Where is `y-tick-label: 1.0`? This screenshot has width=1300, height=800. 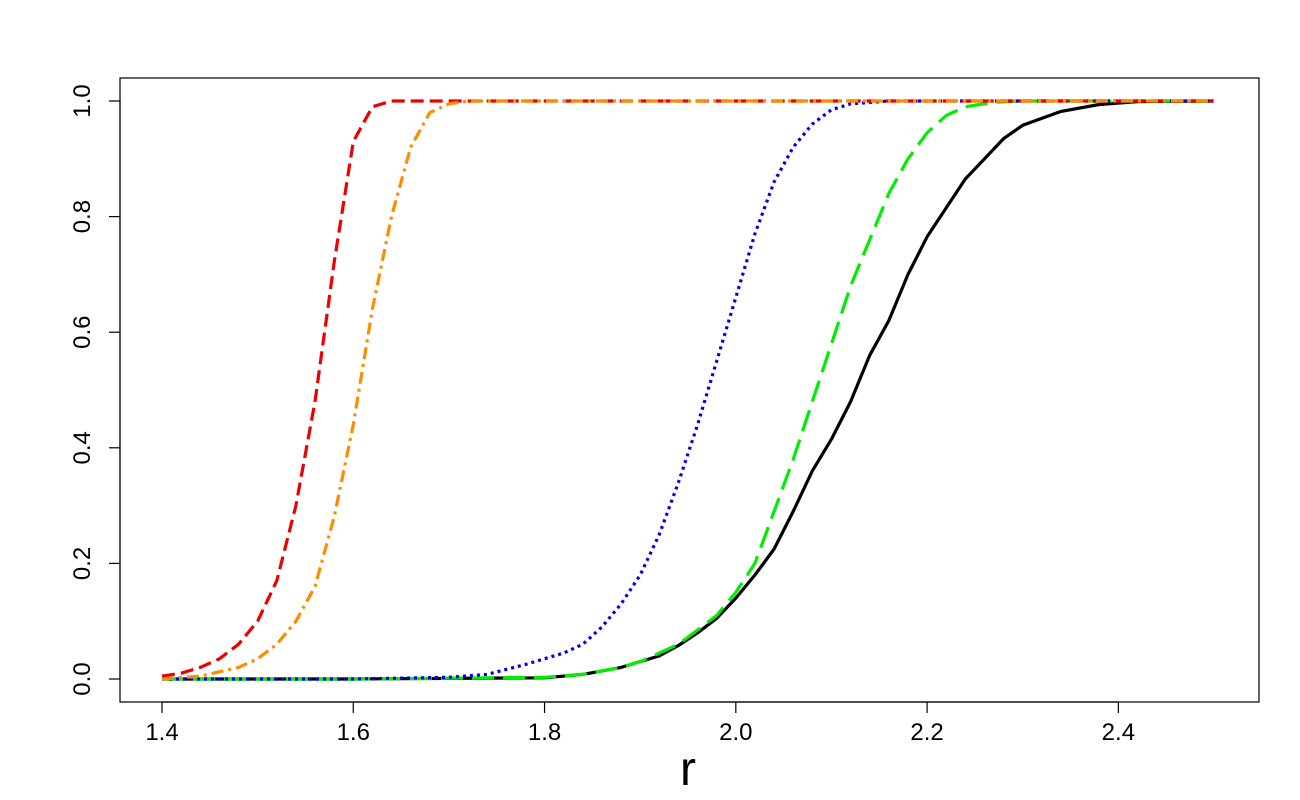 y-tick-label: 1.0 is located at coordinates (82, 100).